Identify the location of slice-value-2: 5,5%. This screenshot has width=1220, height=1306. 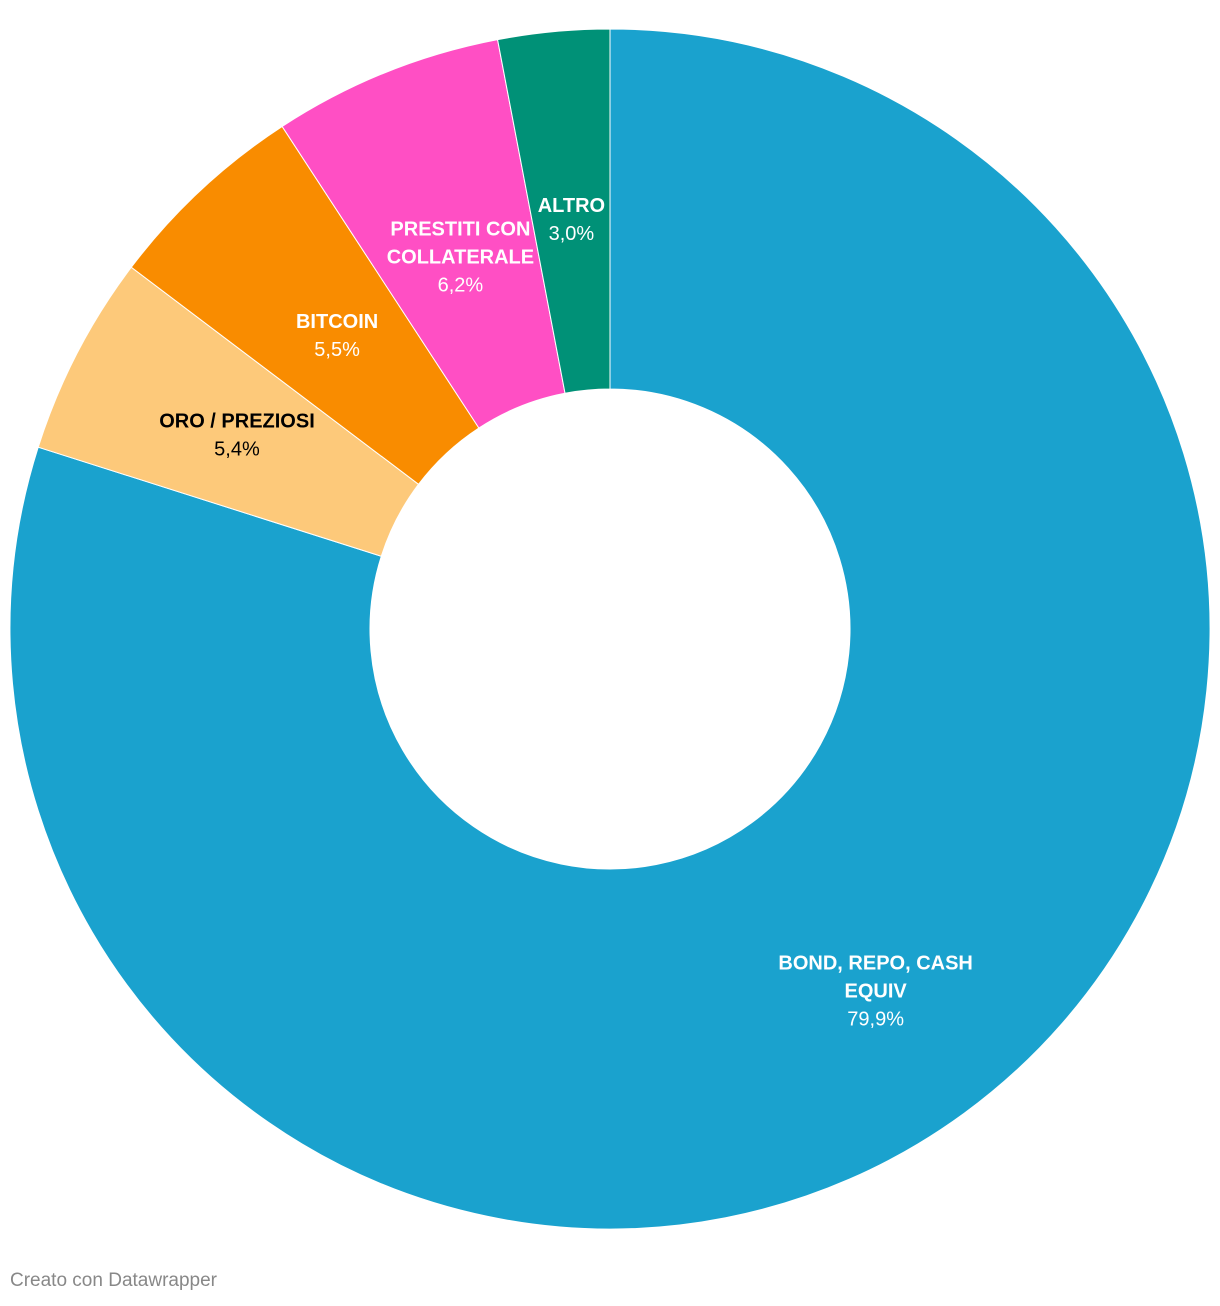
(337, 350).